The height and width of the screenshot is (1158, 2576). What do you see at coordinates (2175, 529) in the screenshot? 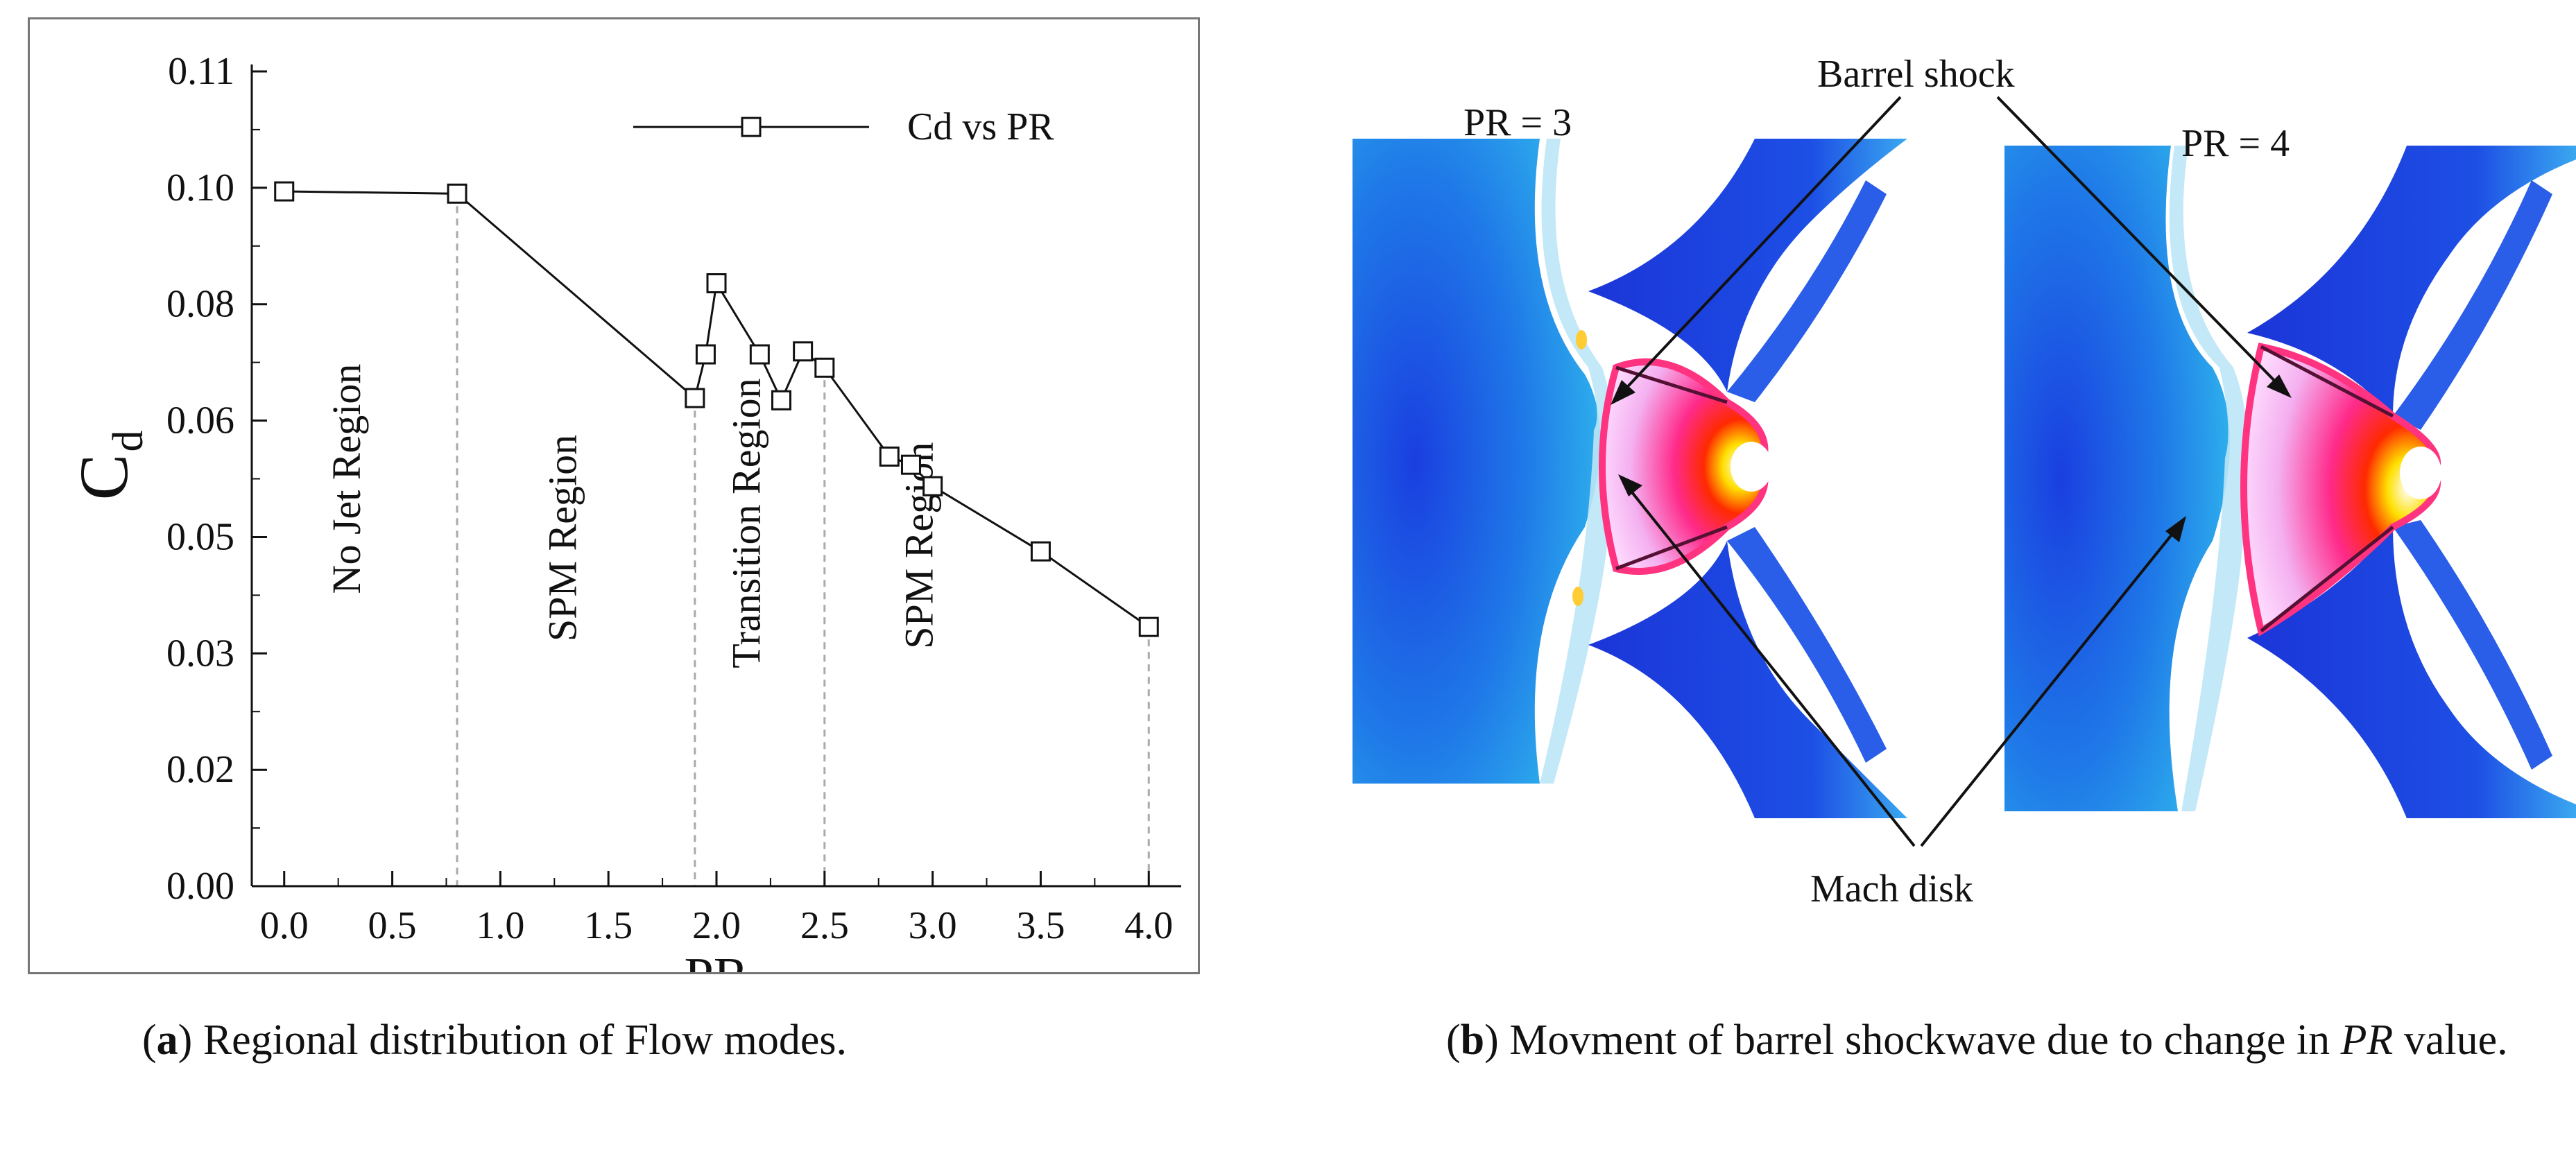
I see `arrowhead-mach-pr4` at bounding box center [2175, 529].